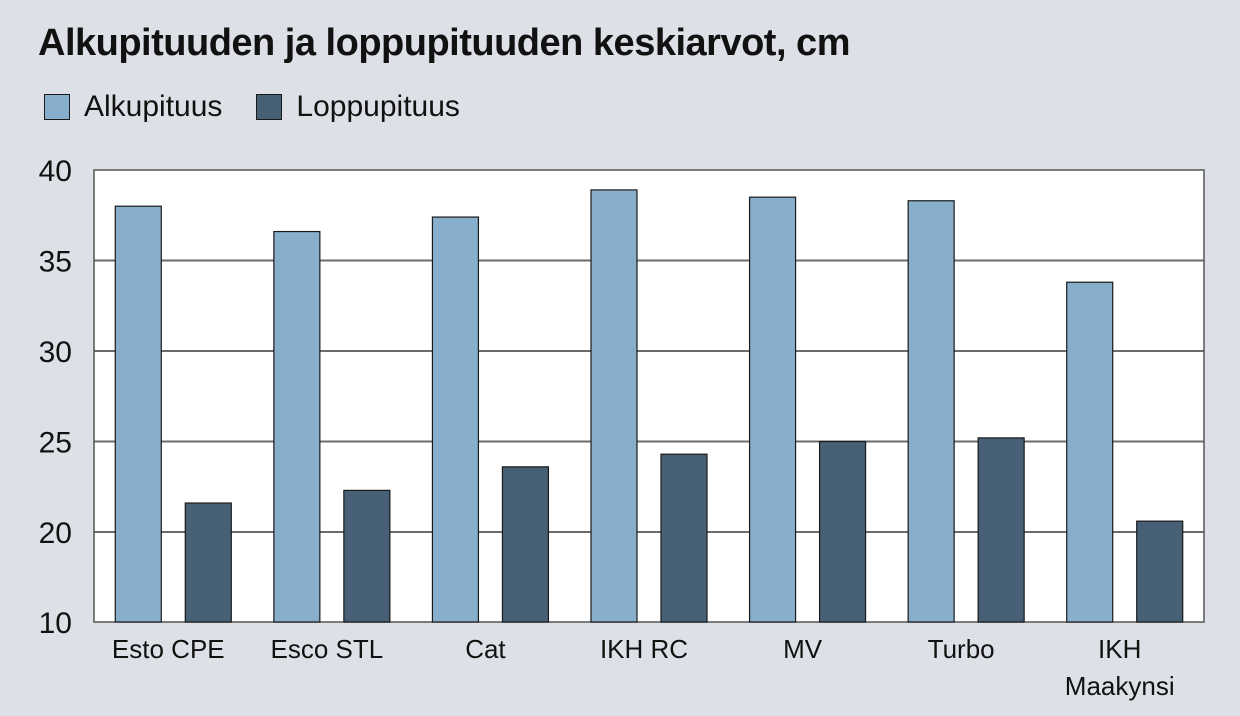  Describe the element at coordinates (168, 649) in the screenshot. I see `x-tick-label: Esto CPE` at that location.